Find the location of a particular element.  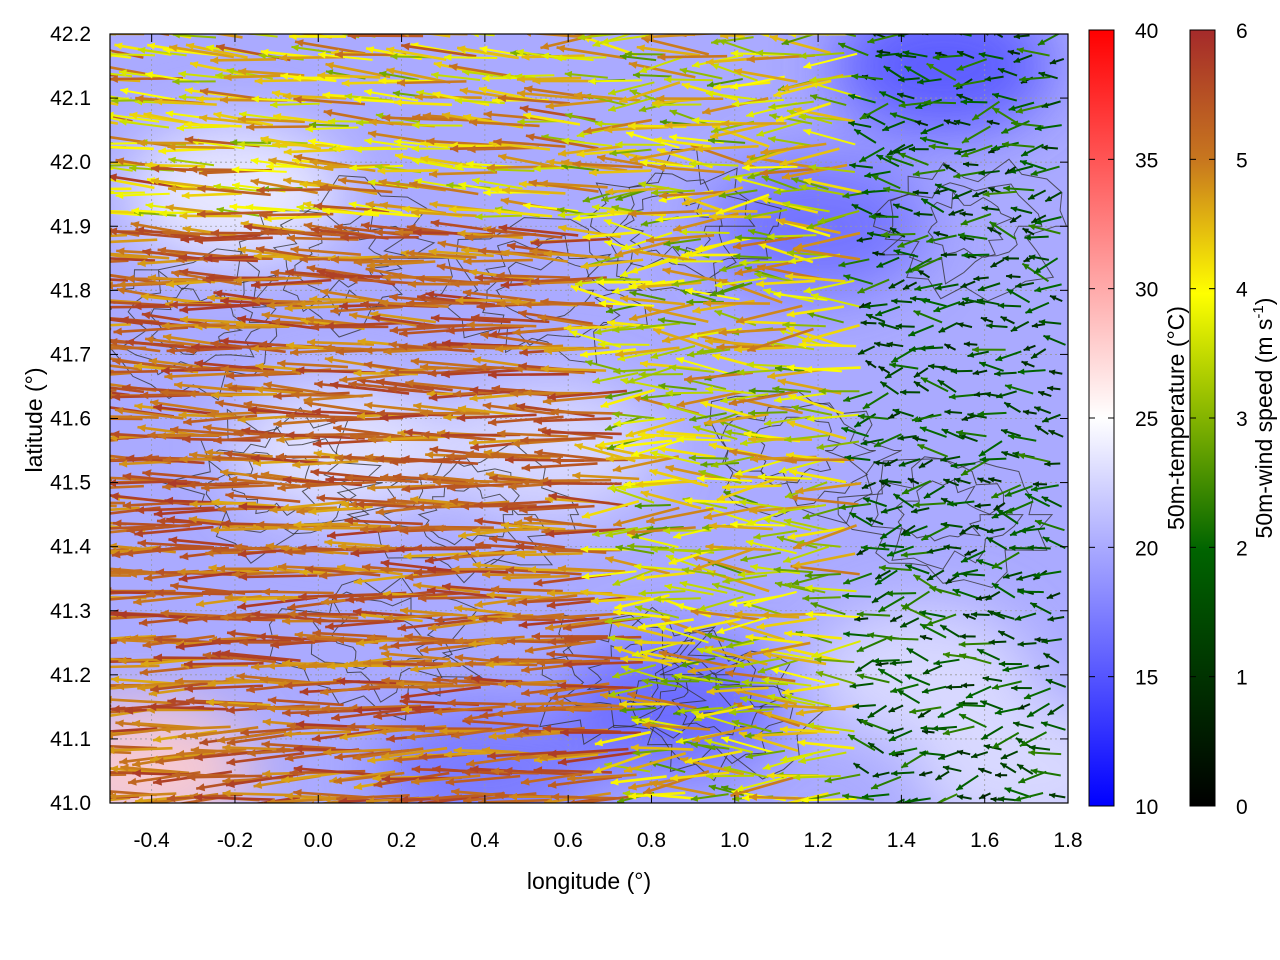

terrain-contour is located at coordinates (943, 510).